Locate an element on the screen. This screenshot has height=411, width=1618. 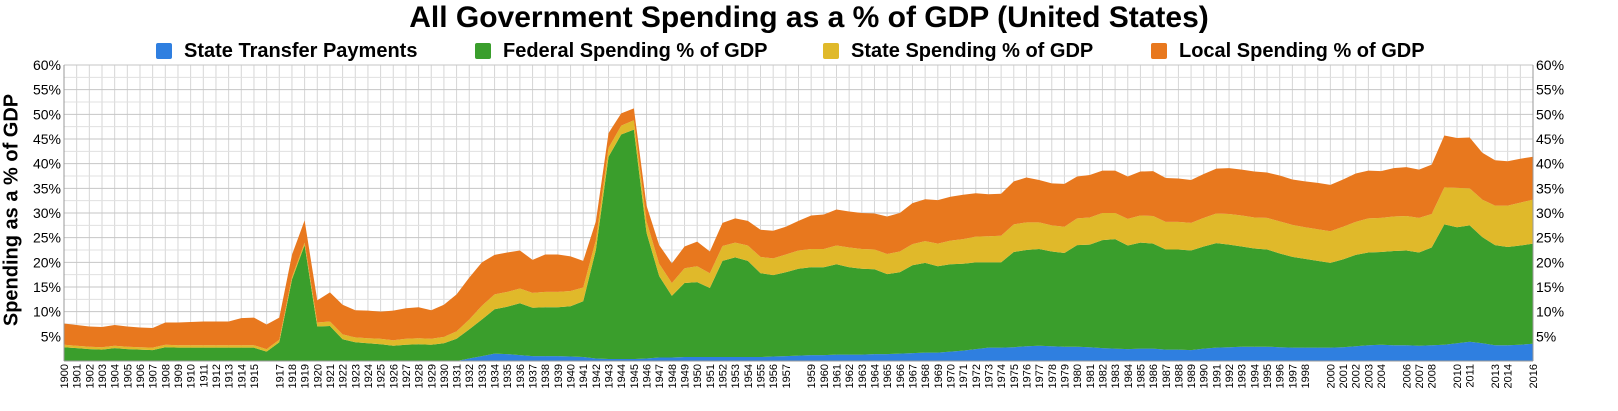
x-tick-label: 1967 is located at coordinates (913, 376).